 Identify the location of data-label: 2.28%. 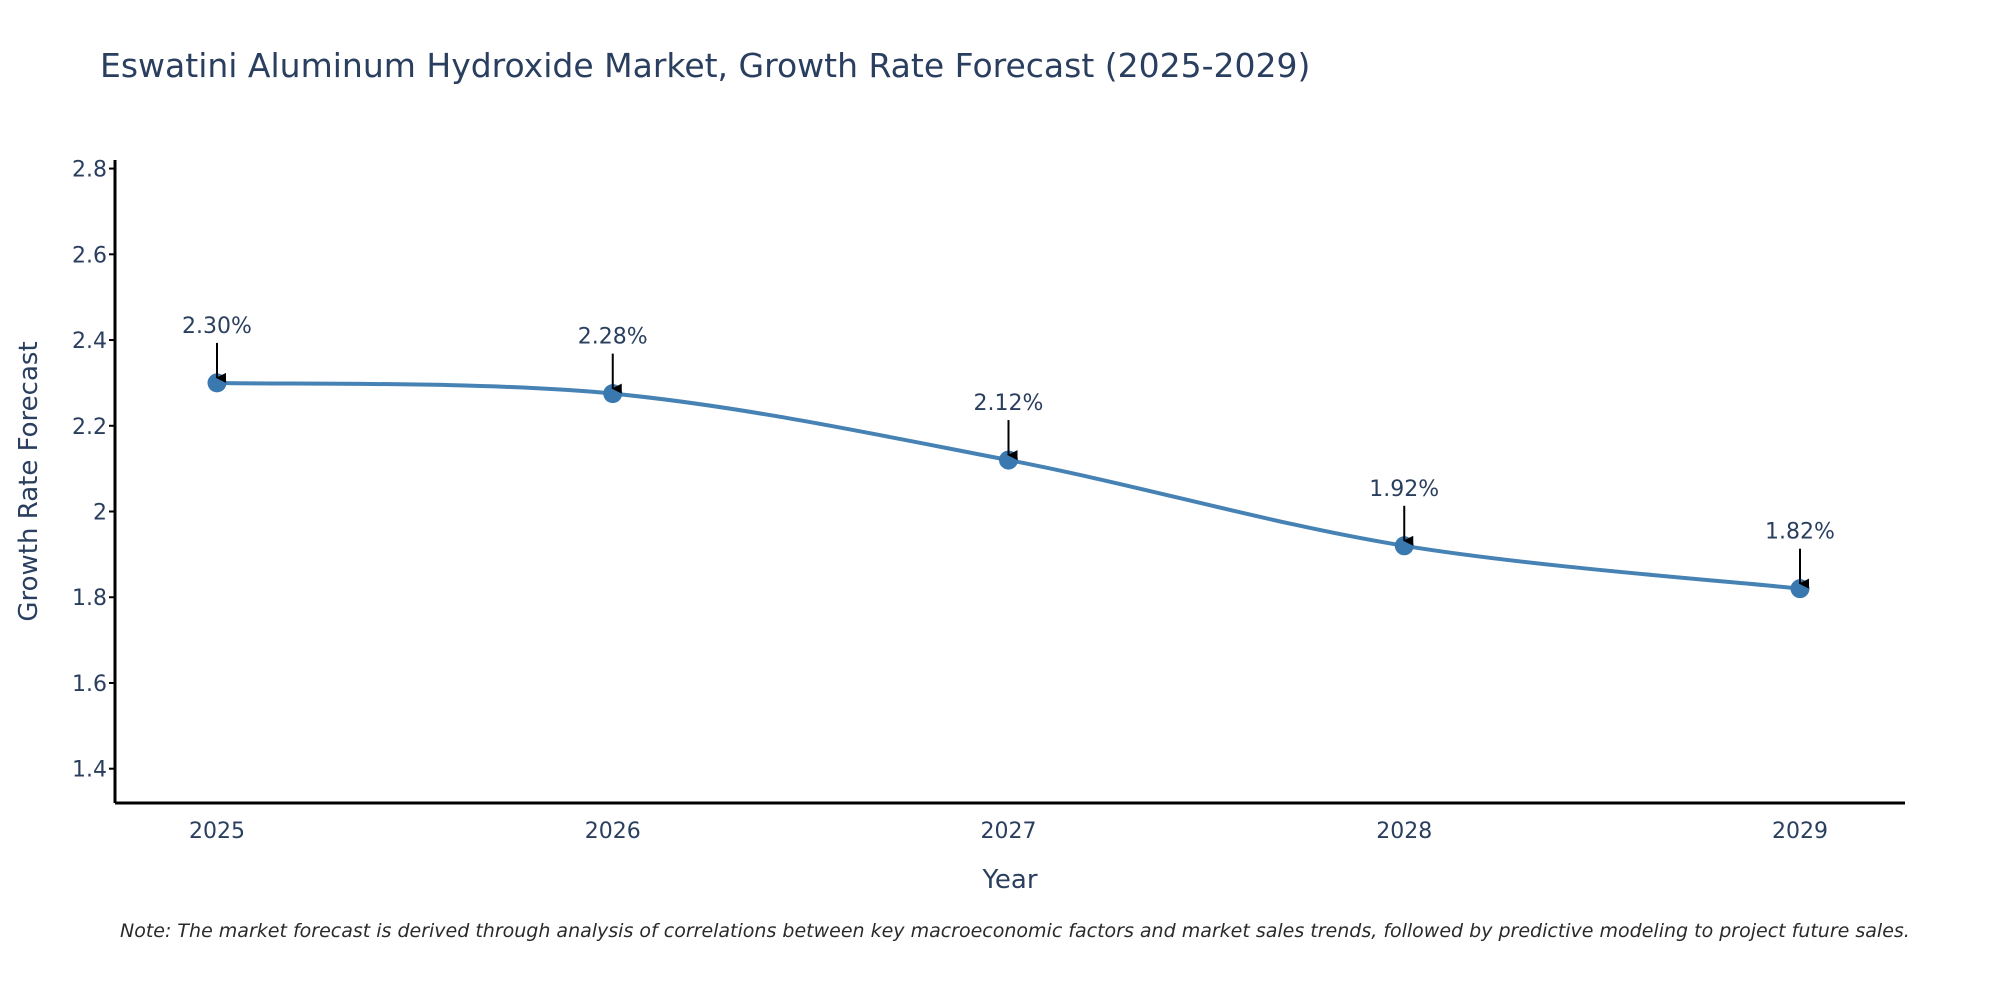
(613, 337).